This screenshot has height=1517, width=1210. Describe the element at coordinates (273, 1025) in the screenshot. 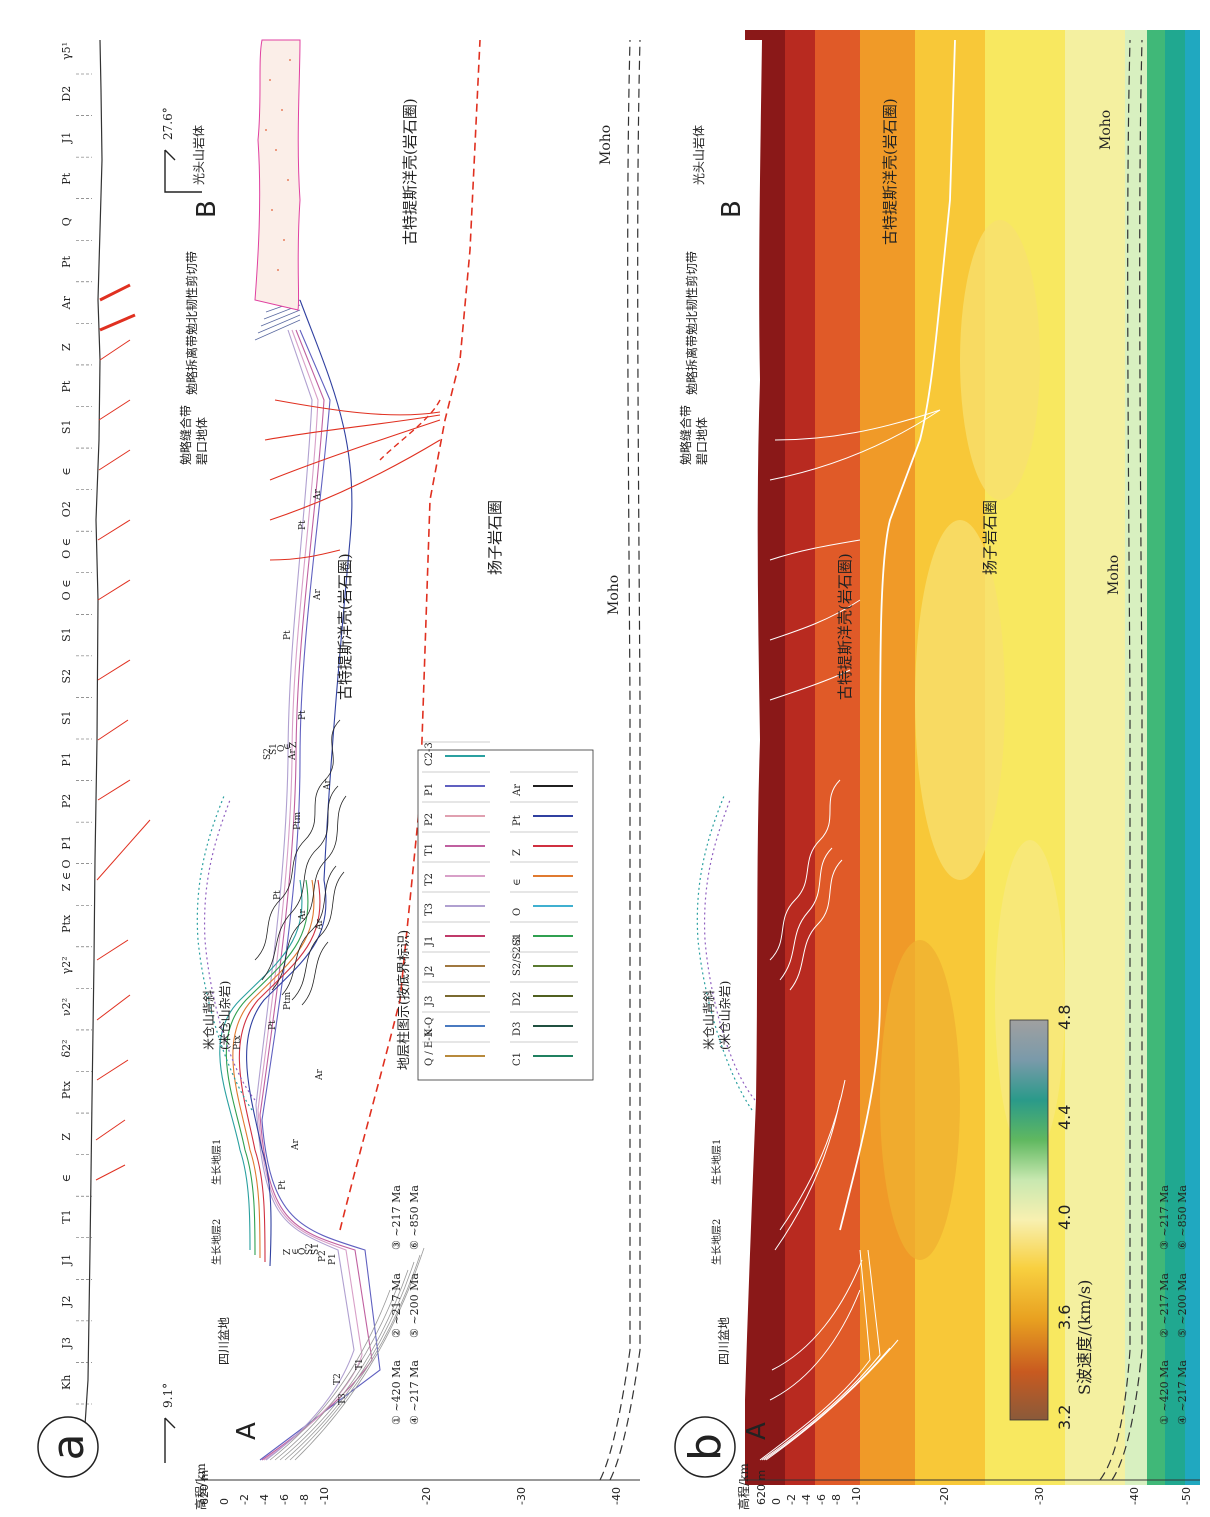

I see `inner-label-3: Pt` at that location.